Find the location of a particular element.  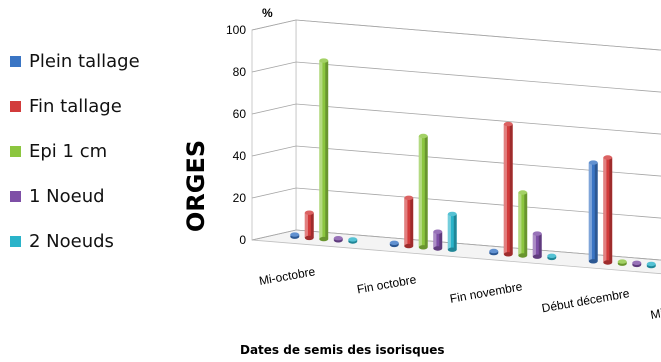

x-tick-label: Fin octobre is located at coordinates (387, 284).